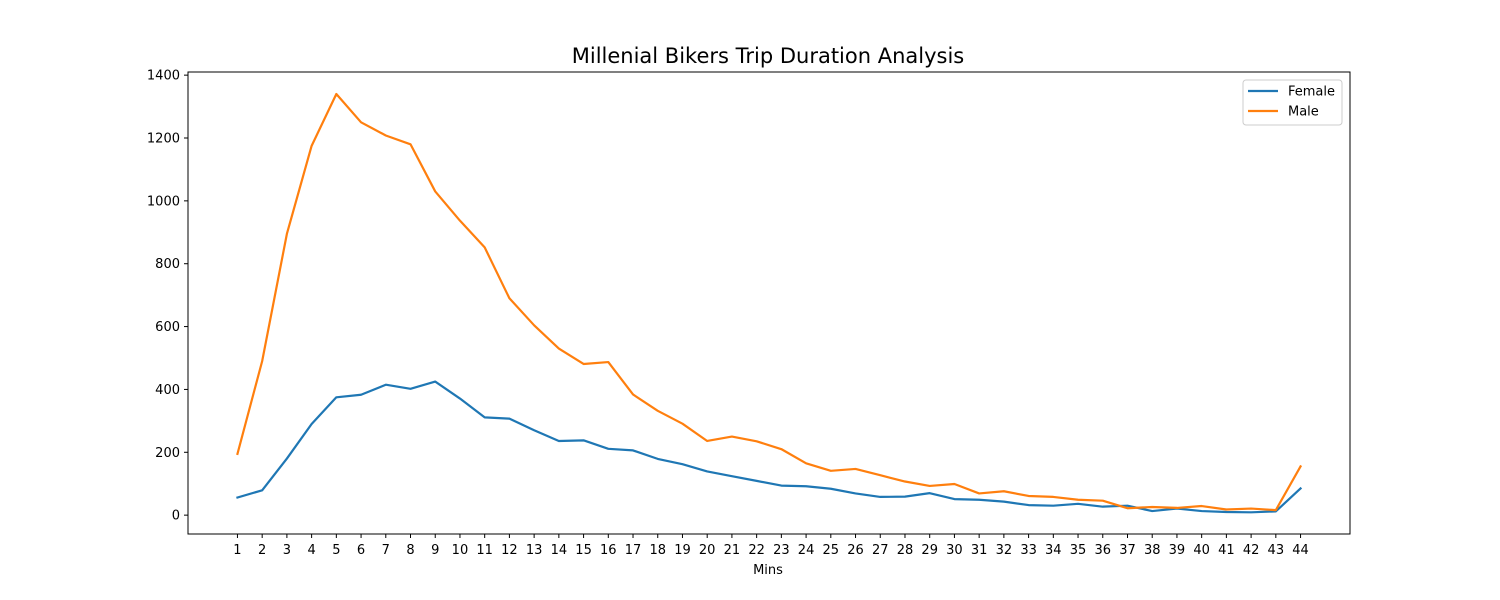 The height and width of the screenshot is (600, 1500). Describe the element at coordinates (768, 56) in the screenshot. I see `chart-title: Millenial Bikers Trip Duration Analysis` at that location.